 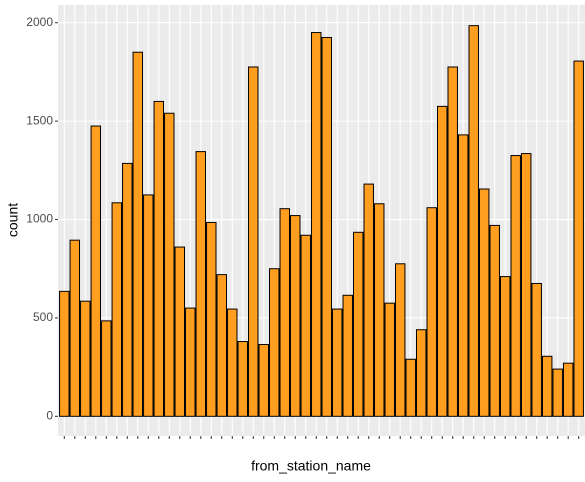 What do you see at coordinates (43, 317) in the screenshot?
I see `y-tick-label: 500` at bounding box center [43, 317].